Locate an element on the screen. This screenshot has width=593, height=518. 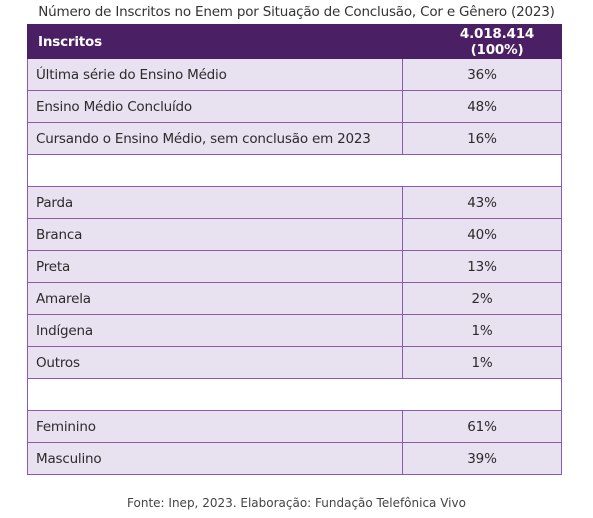
table-row: Branca 40% is located at coordinates (294, 234).